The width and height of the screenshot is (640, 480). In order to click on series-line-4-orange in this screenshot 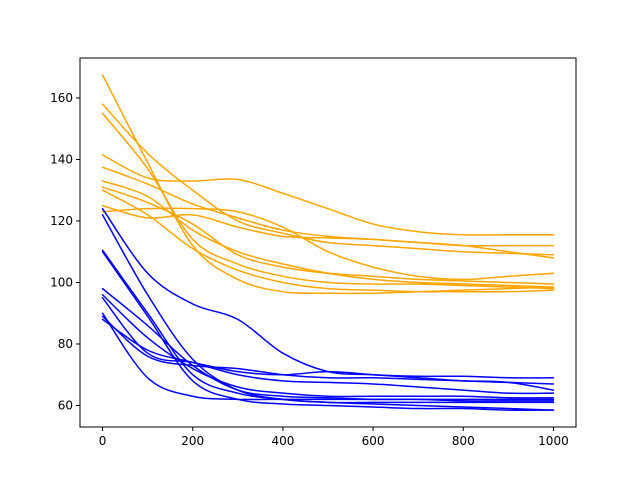, I will do `click(328, 195)`.